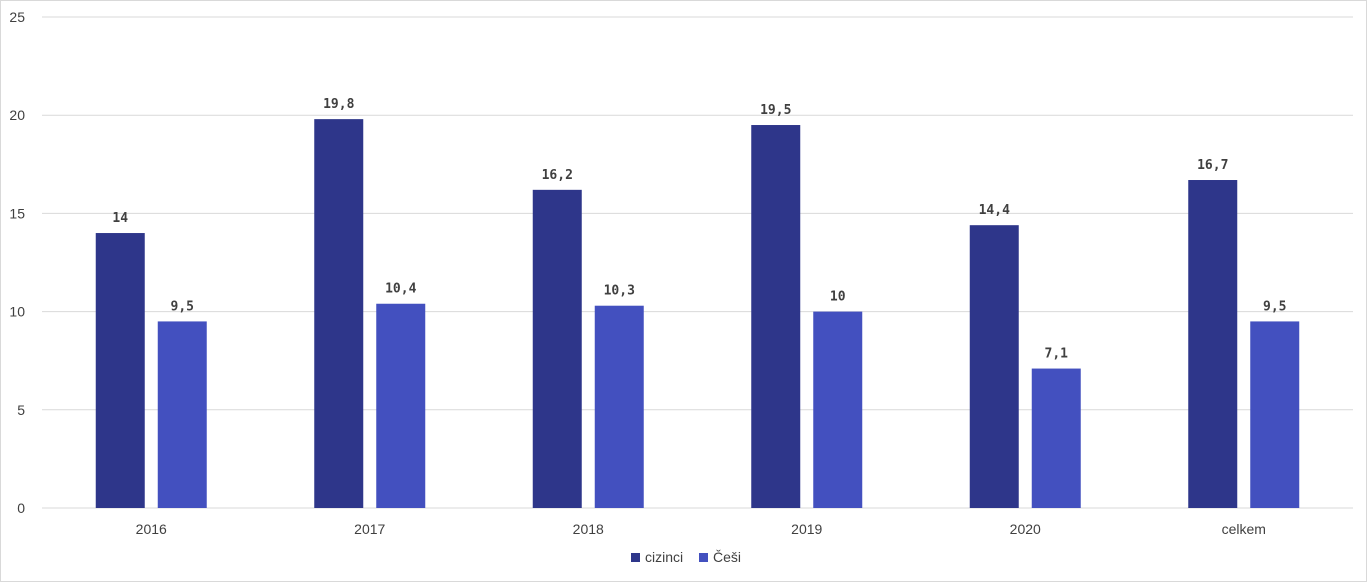 This screenshot has height=582, width=1367. What do you see at coordinates (1275, 414) in the screenshot?
I see `bar-češi-celkem` at bounding box center [1275, 414].